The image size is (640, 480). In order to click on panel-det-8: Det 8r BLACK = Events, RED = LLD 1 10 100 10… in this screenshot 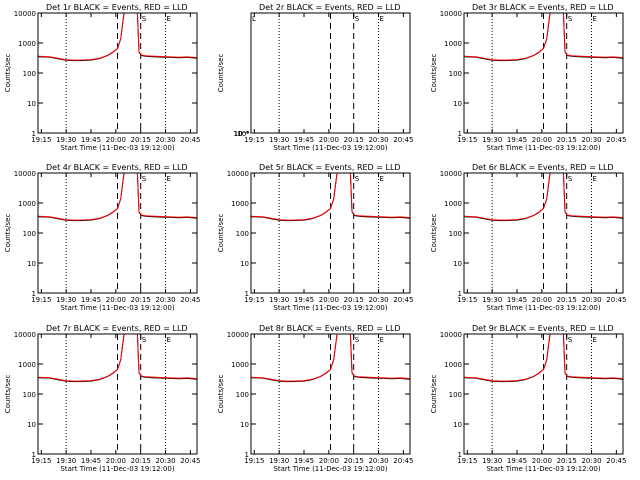, I will do `click(315, 398)`.